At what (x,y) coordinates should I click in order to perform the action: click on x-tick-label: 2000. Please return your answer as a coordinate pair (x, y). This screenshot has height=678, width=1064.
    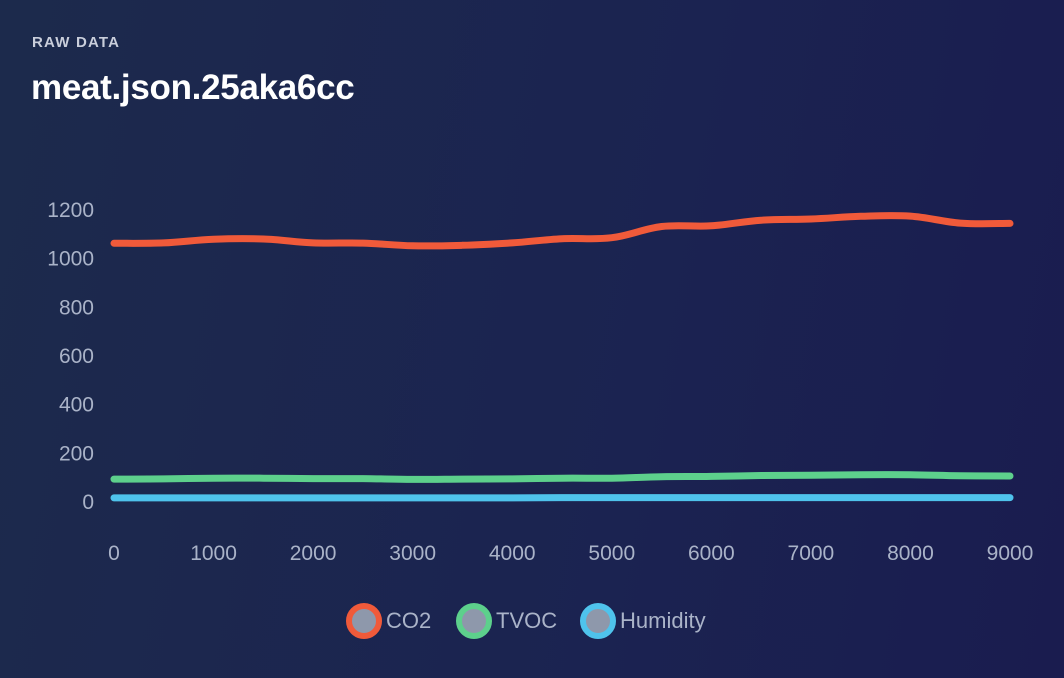
    Looking at the image, I should click on (313, 553).